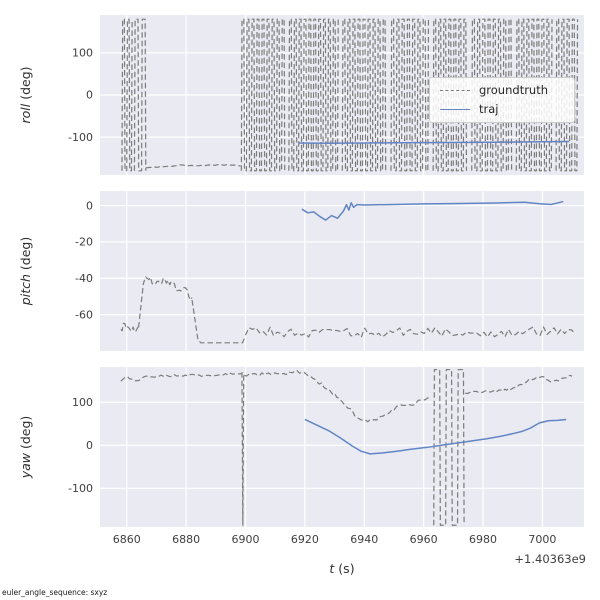 Image resolution: width=600 pixels, height=600 pixels. I want to click on y-tick-label-yaw: 0, so click(89, 445).